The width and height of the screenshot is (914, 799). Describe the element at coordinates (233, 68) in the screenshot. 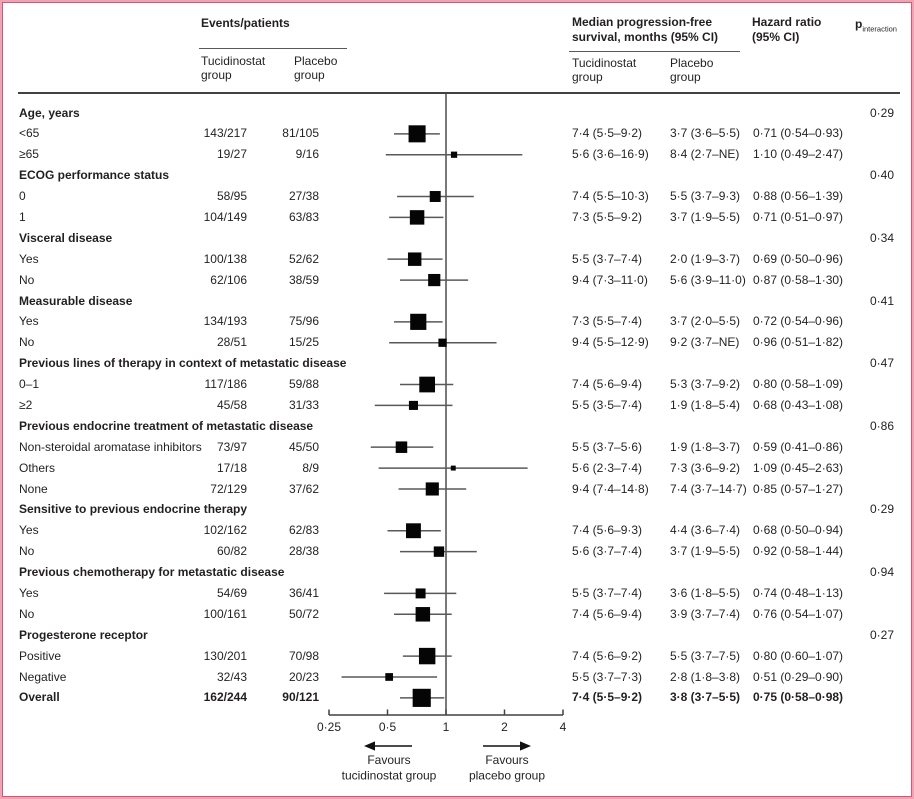

I see `events-subheader-tucidinostat: Tucidinostat group` at that location.